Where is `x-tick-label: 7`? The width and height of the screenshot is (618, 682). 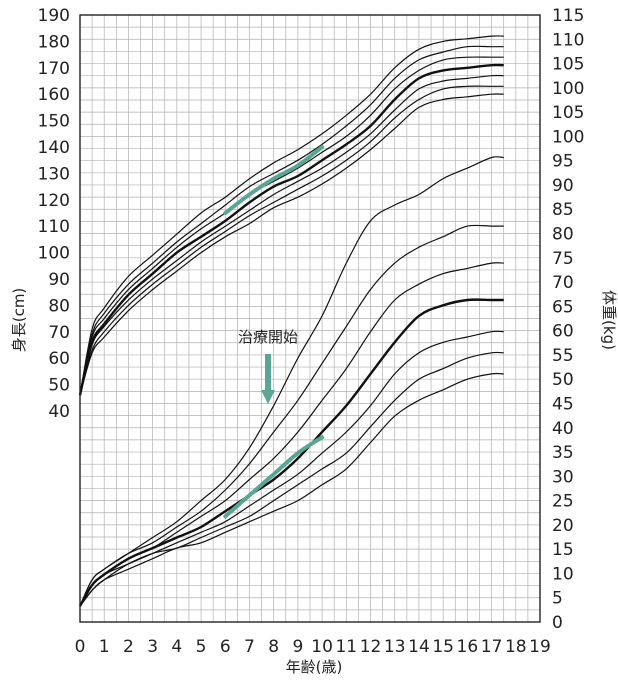
x-tick-label: 7 is located at coordinates (249, 647).